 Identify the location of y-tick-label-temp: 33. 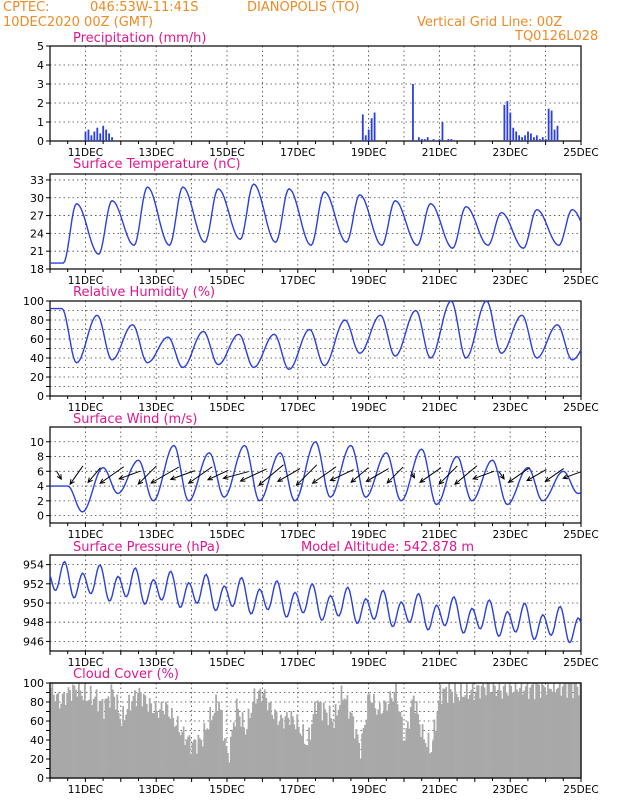
(37, 180).